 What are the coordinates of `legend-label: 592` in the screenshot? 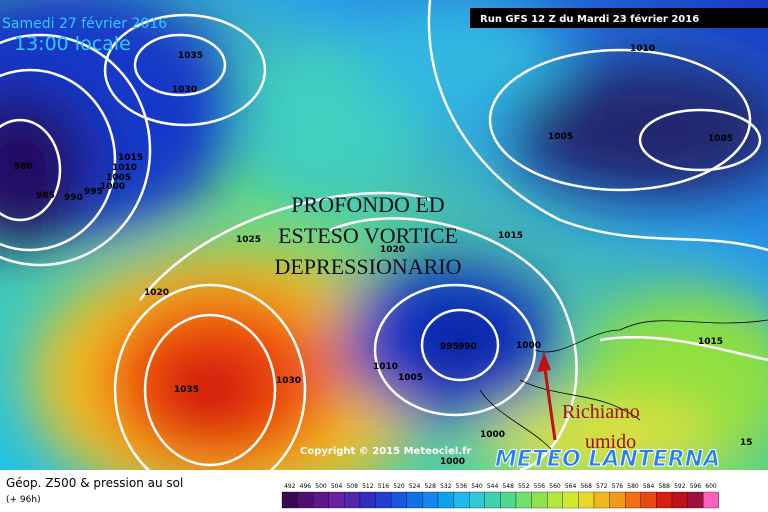 It's located at (680, 486).